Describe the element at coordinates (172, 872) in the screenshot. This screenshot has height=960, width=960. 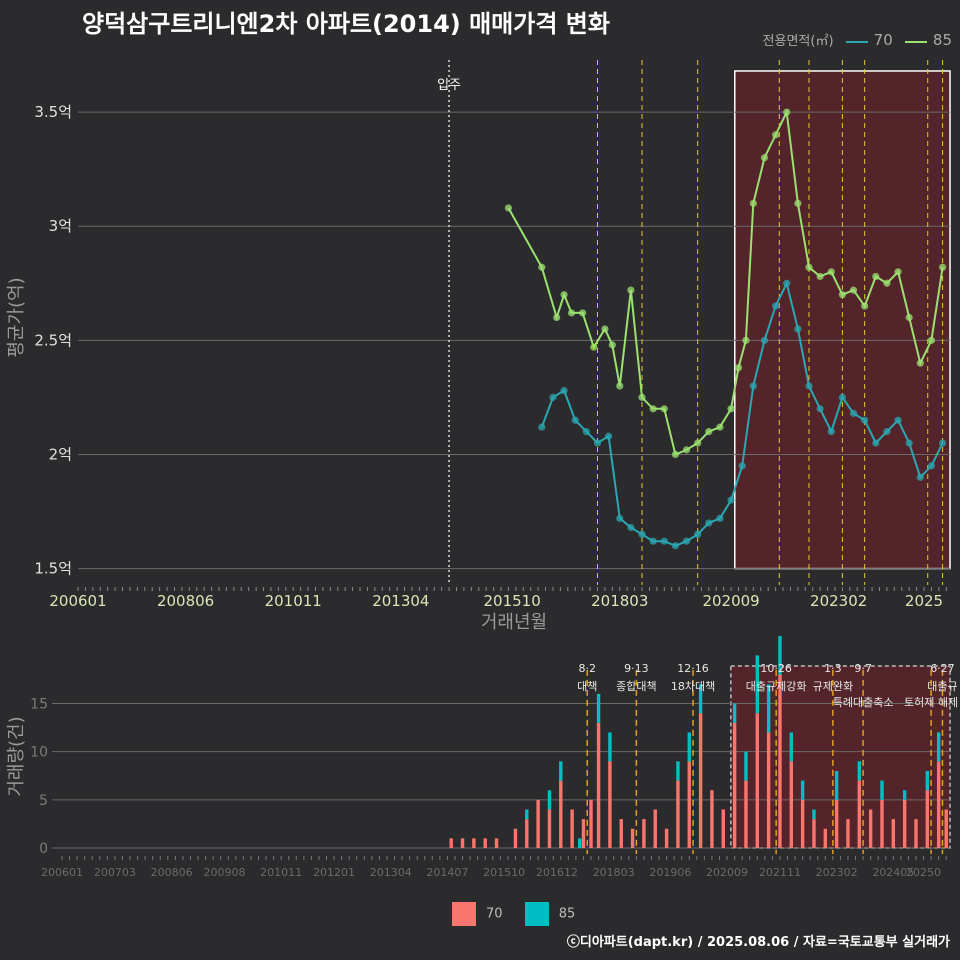
I see `bar-x-tick-label: 200806` at that location.